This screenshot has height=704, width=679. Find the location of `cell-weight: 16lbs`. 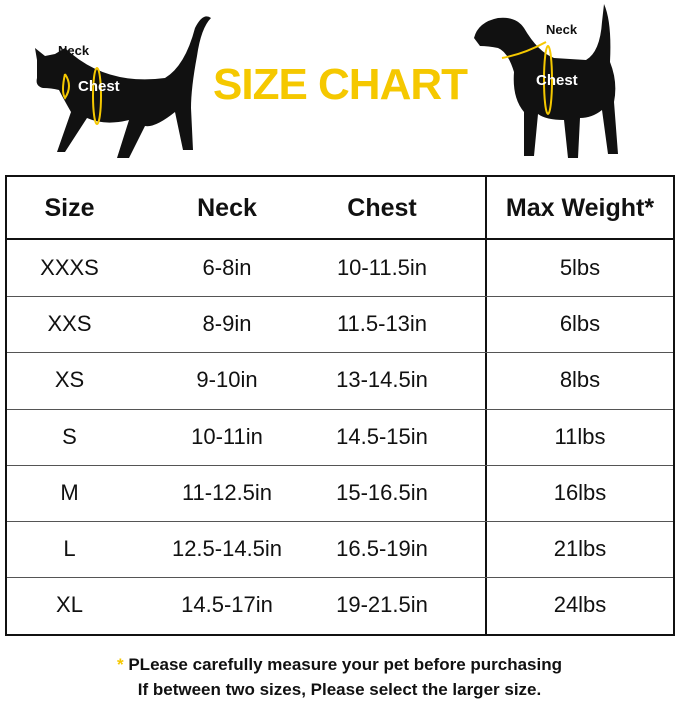

cell-weight: 16lbs is located at coordinates (580, 492).